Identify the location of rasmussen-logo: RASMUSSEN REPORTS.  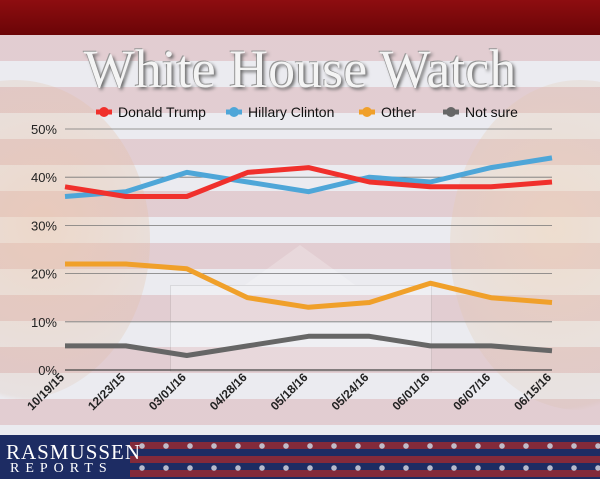
(70, 459).